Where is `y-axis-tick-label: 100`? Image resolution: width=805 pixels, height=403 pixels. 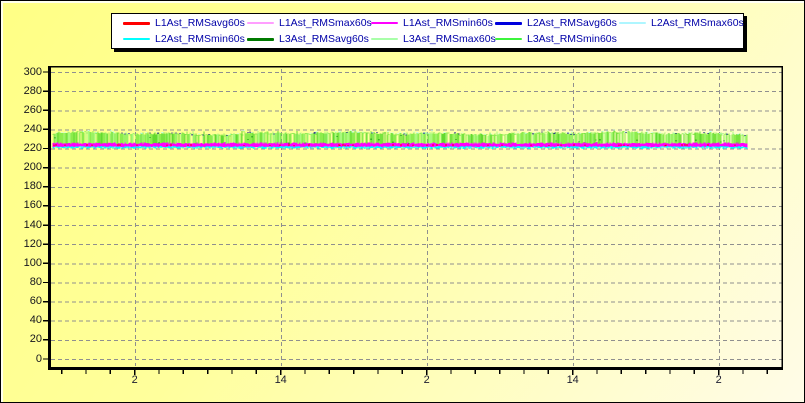 y-axis-tick-label: 100 is located at coordinates (32, 262).